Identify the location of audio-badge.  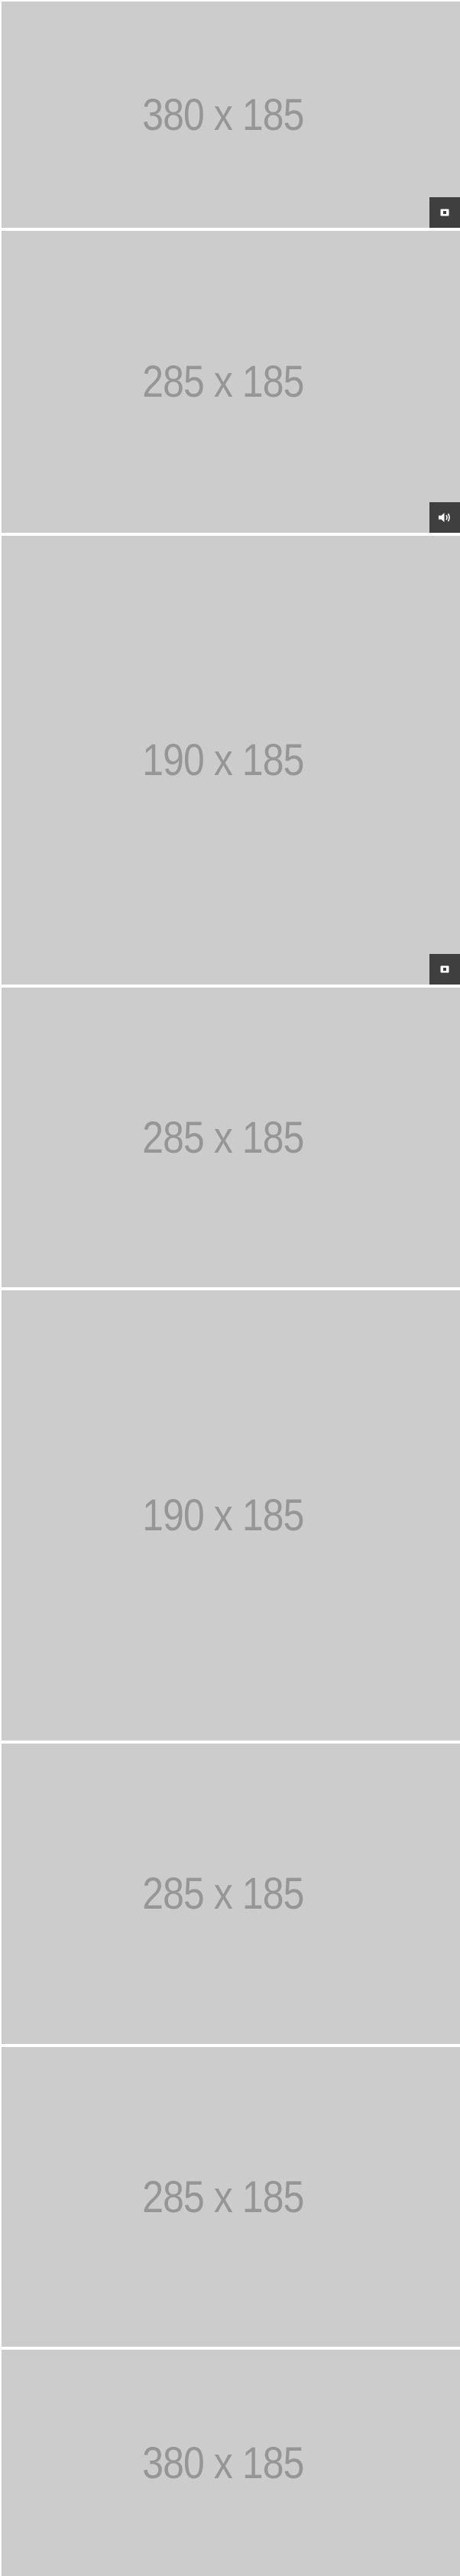
(444, 517).